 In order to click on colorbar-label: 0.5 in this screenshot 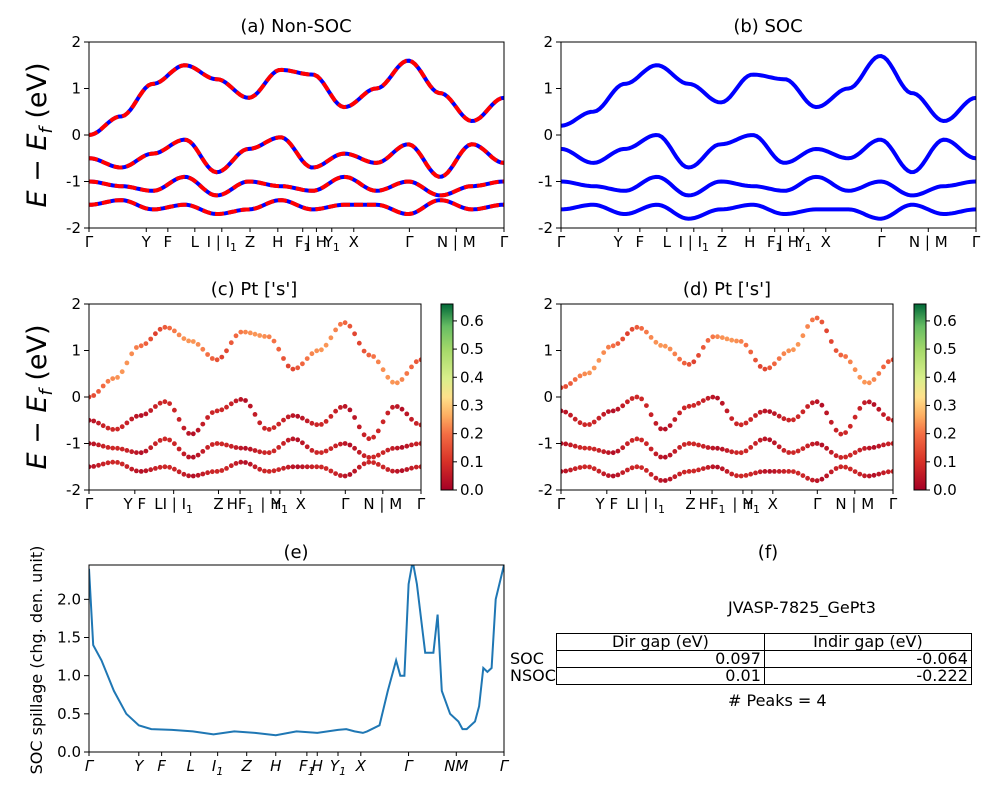, I will do `click(472, 349)`.